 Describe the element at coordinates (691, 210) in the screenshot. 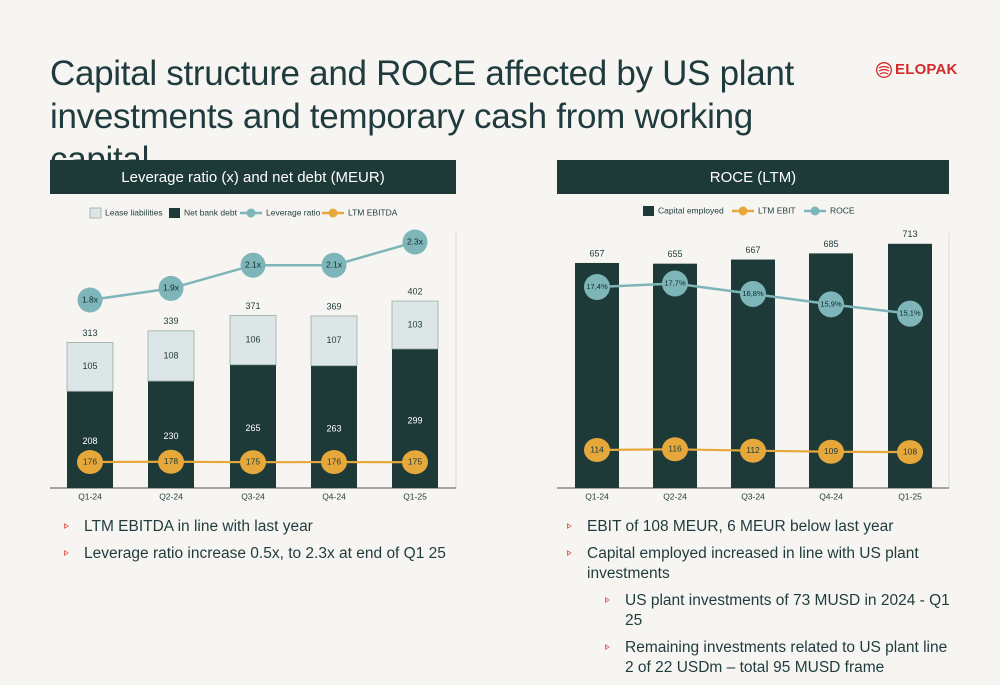

I see `legend-label: Capital employed` at that location.